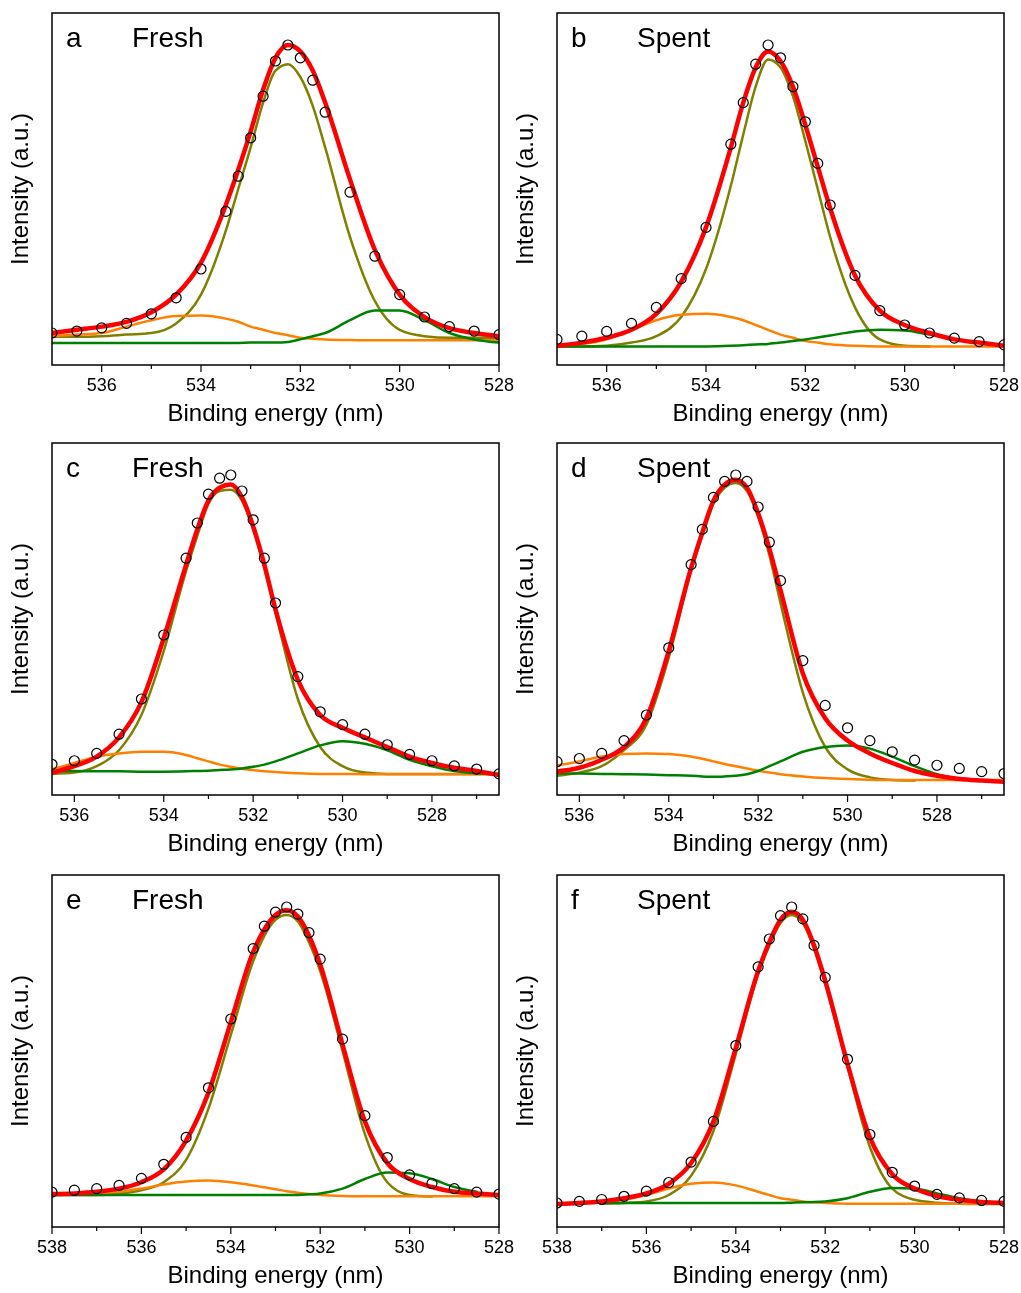  Describe the element at coordinates (579, 37) in the screenshot. I see `chart-title: b` at that location.